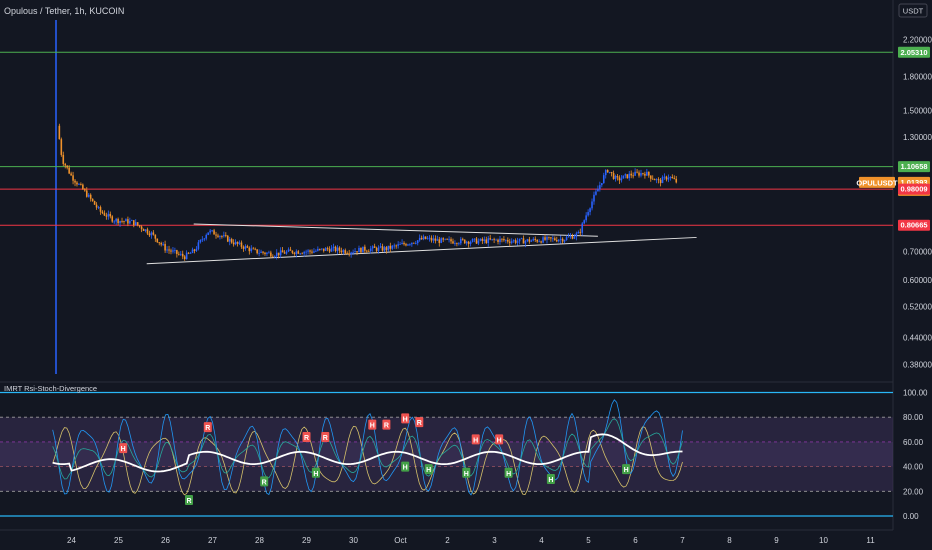  Describe the element at coordinates (306, 540) in the screenshot. I see `time-tick-label: 29` at that location.